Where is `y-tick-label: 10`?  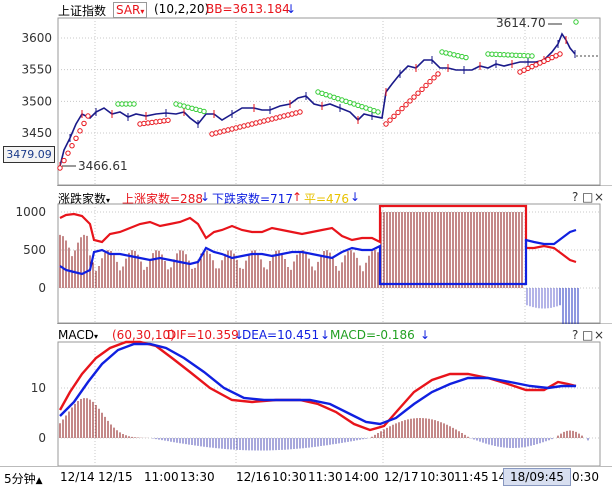 y-tick-label: 10 is located at coordinates (38, 388).